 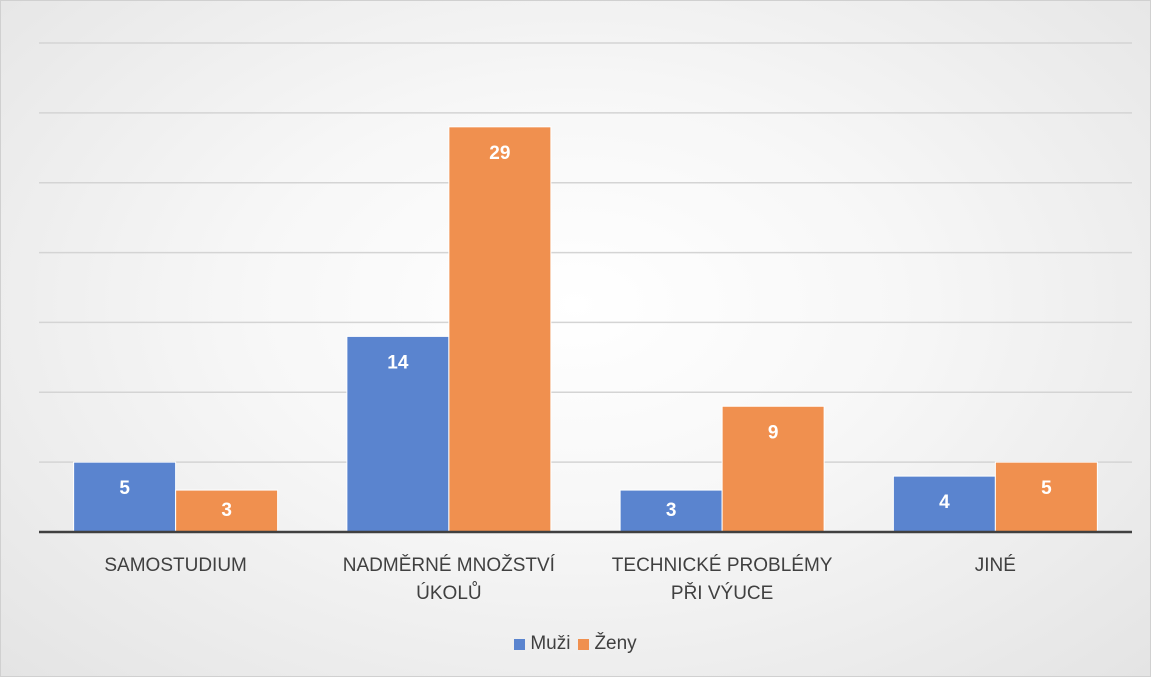 What do you see at coordinates (398, 362) in the screenshot?
I see `data-label: 14` at bounding box center [398, 362].